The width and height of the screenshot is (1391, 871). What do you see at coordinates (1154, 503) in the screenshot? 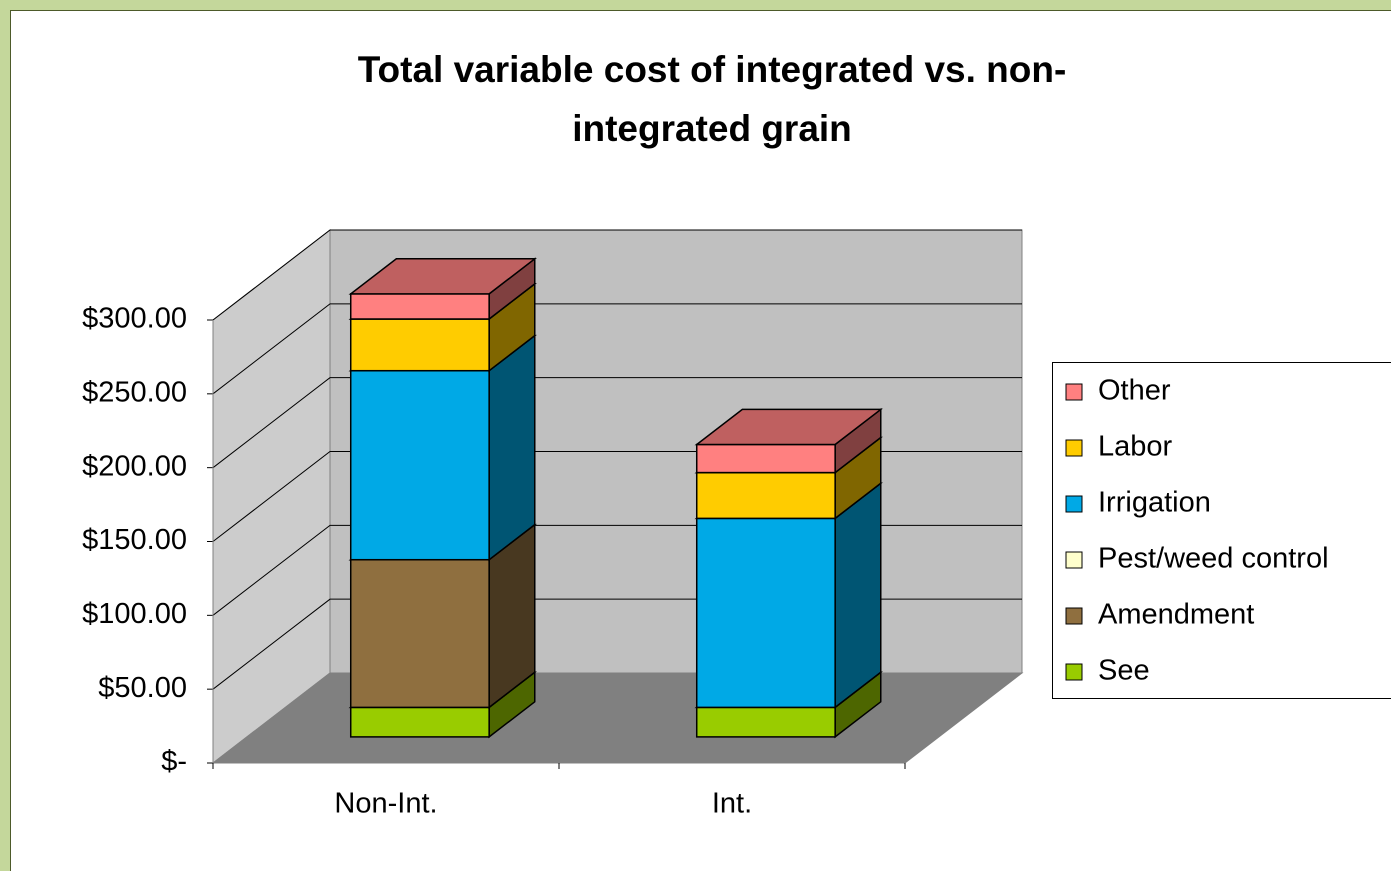
I see `legend-label: Irrigation` at bounding box center [1154, 503].